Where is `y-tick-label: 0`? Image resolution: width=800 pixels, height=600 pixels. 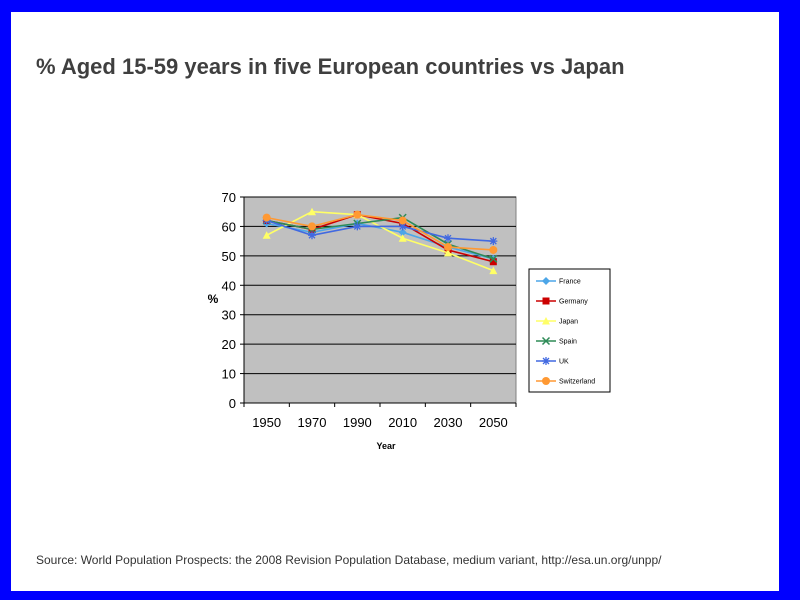 y-tick-label: 0 is located at coordinates (232, 403).